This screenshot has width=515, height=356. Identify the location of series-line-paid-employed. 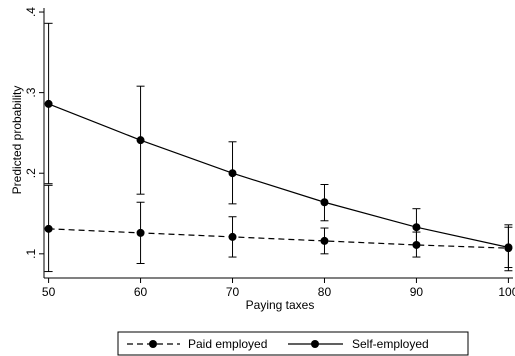
(278, 238).